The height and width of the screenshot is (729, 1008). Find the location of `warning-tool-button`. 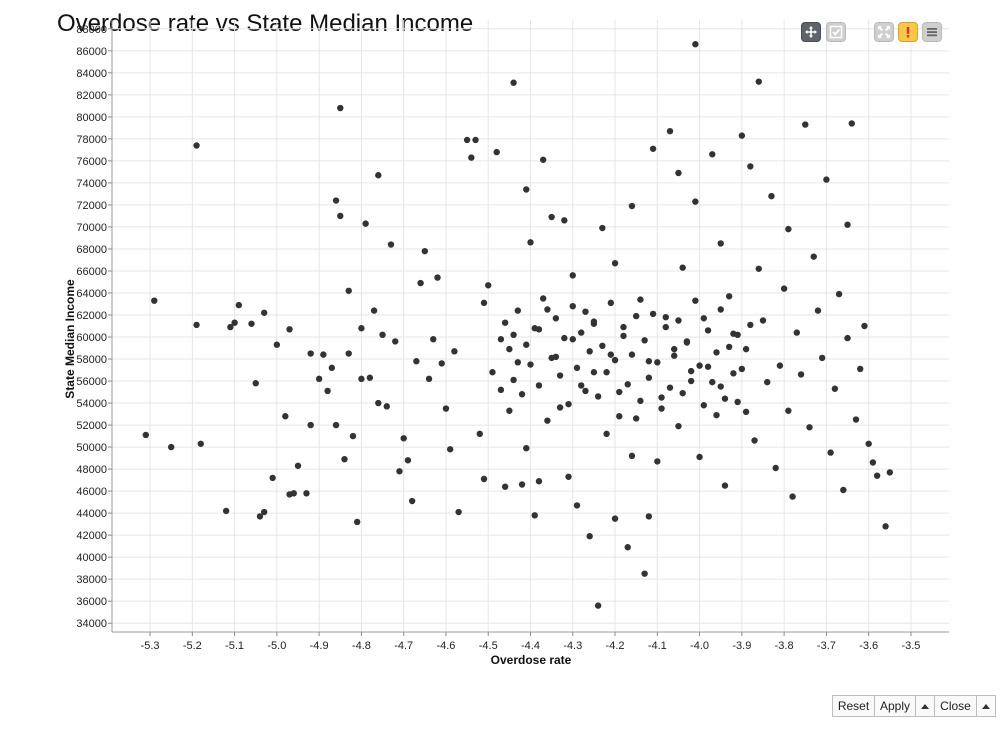

warning-tool-button is located at coordinates (908, 32).